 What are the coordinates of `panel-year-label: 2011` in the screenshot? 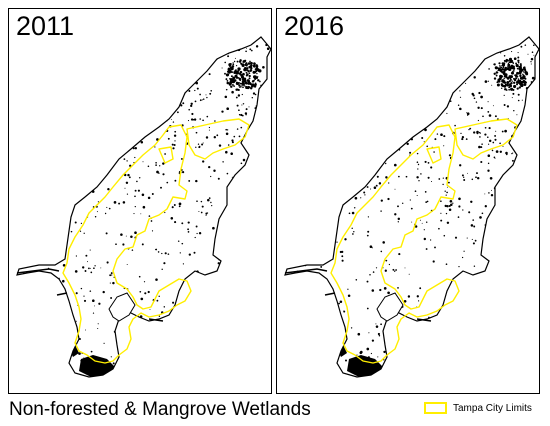 It's located at (45, 26).